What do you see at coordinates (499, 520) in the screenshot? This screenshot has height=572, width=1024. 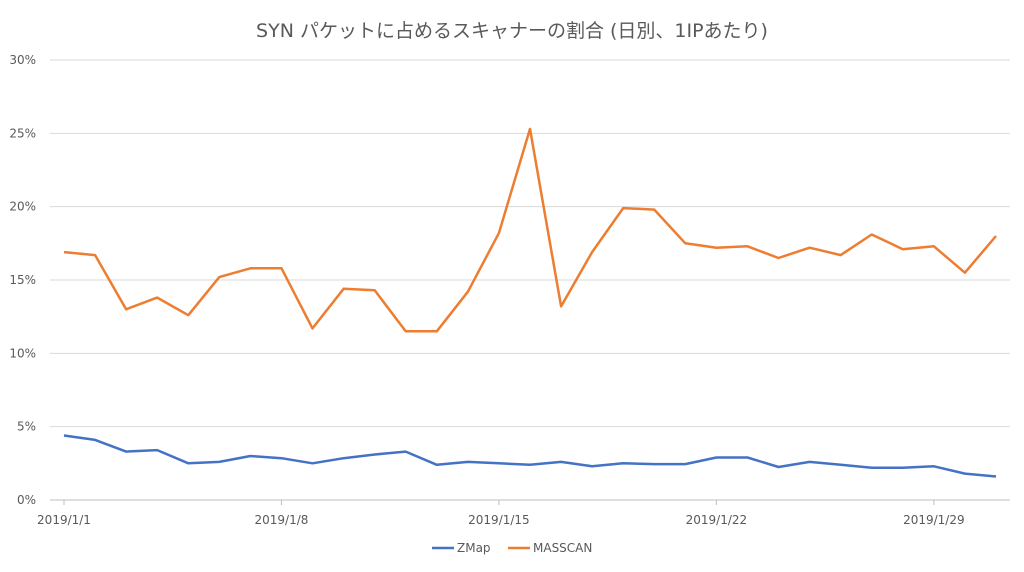 I see `x-tick-label: 2019/1/15` at bounding box center [499, 520].